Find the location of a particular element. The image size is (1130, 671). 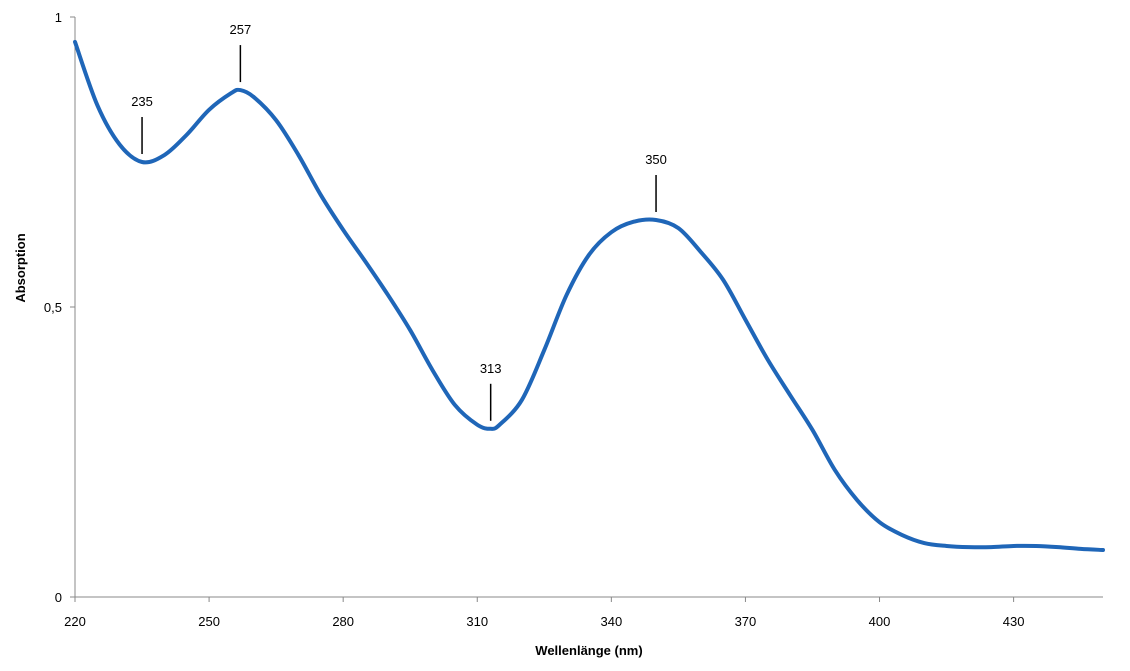

x-tick-label: 250 is located at coordinates (209, 621).